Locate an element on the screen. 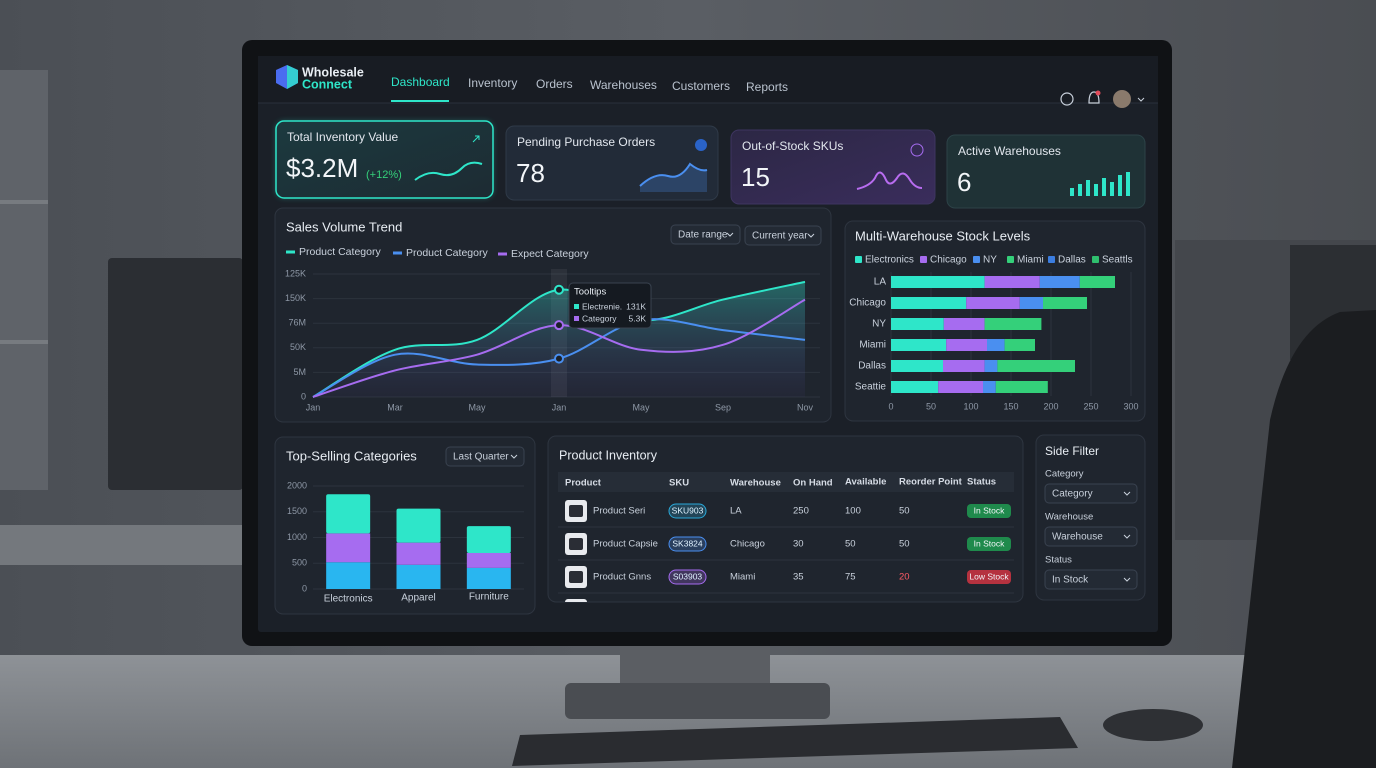 This screenshot has height=768, width=1376. top-bar is located at coordinates (708, 79).